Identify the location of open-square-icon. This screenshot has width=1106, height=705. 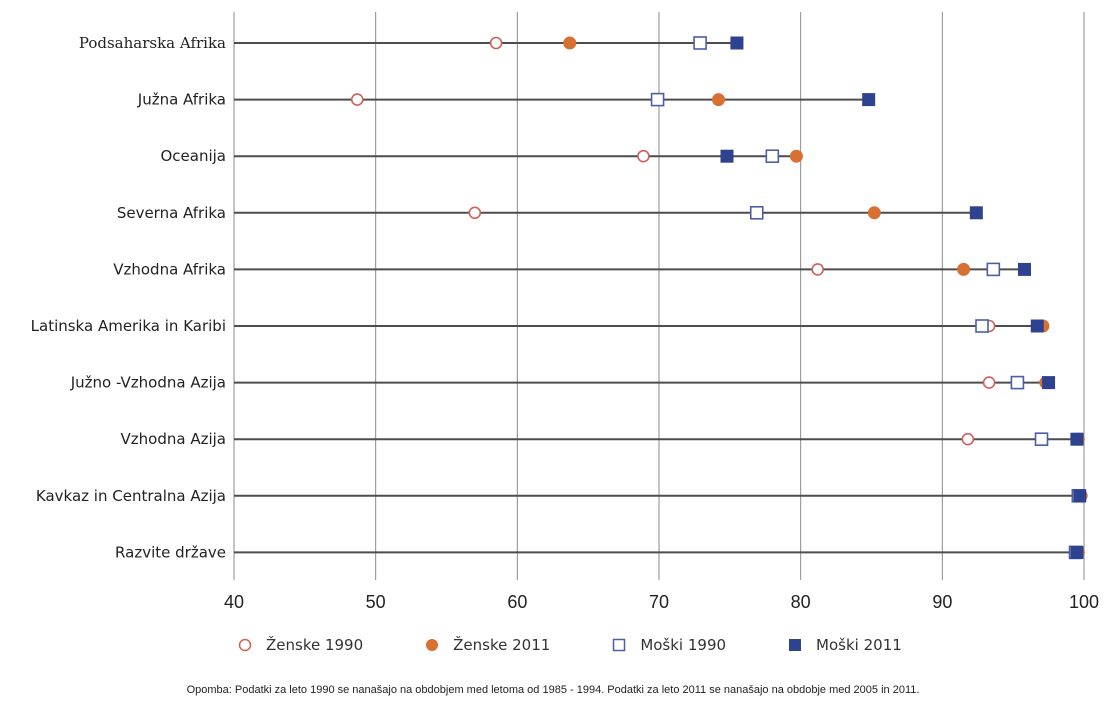
(619, 645).